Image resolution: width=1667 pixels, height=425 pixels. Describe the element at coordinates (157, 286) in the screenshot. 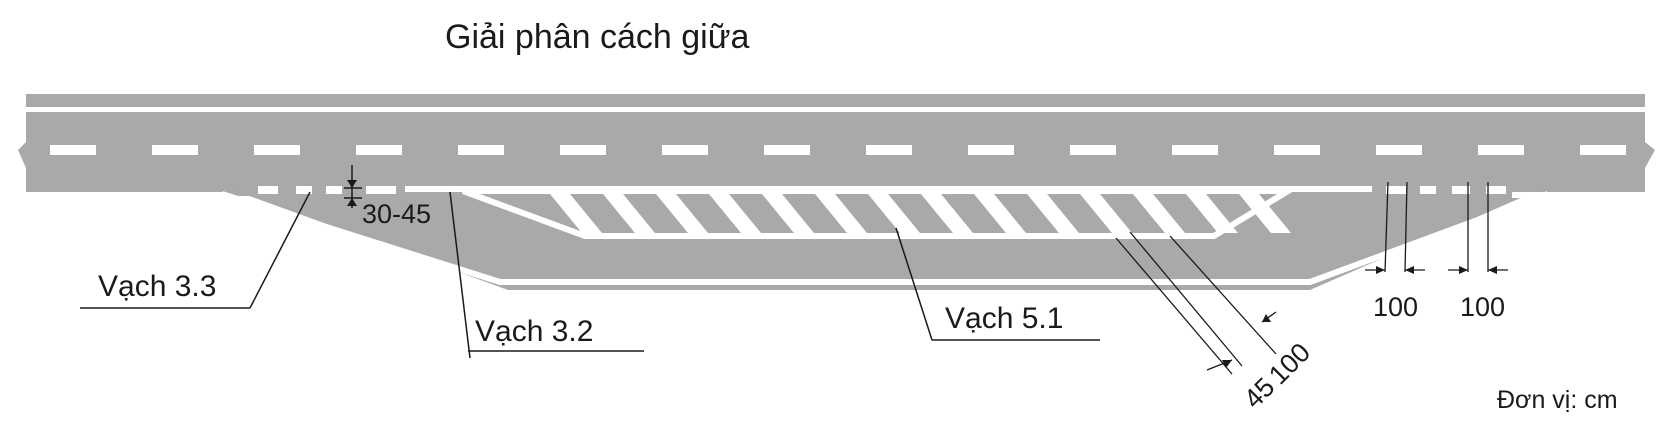

I see `label-marking-3-3: Vạch 3.3` at that location.